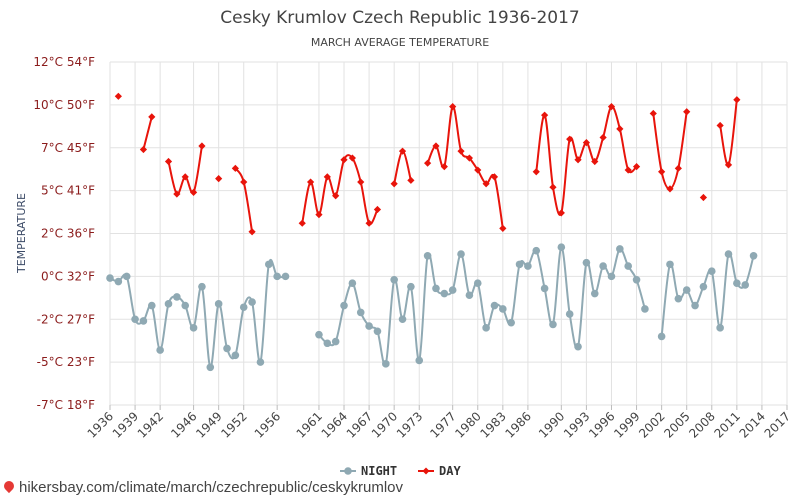  I want to click on x-tick-label: 1996, so click(601, 424).